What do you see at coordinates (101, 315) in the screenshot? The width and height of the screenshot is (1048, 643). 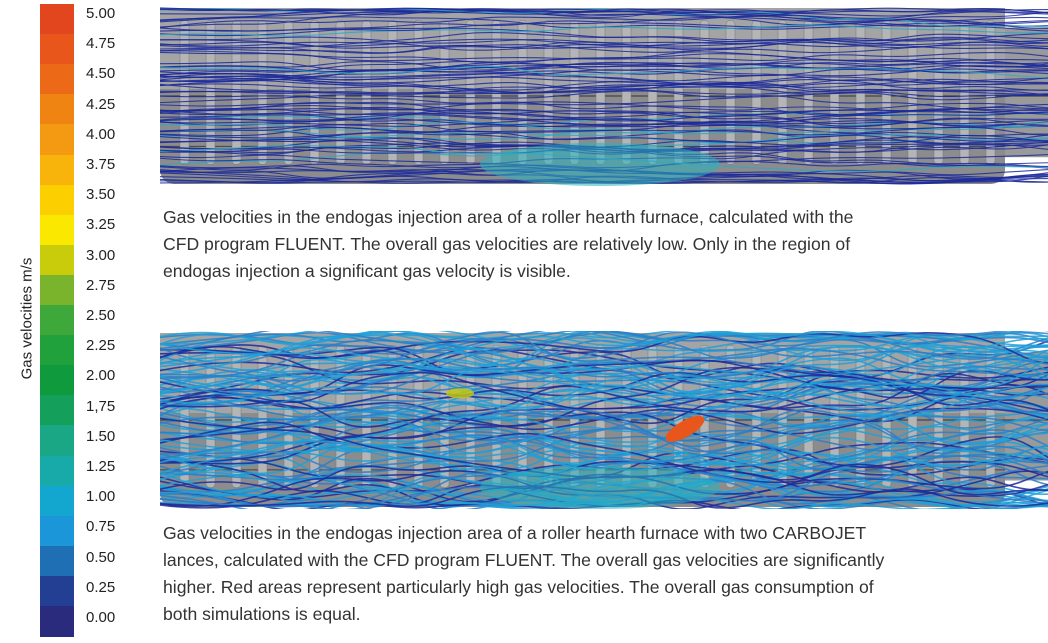 I see `legend-label: 2.50` at bounding box center [101, 315].